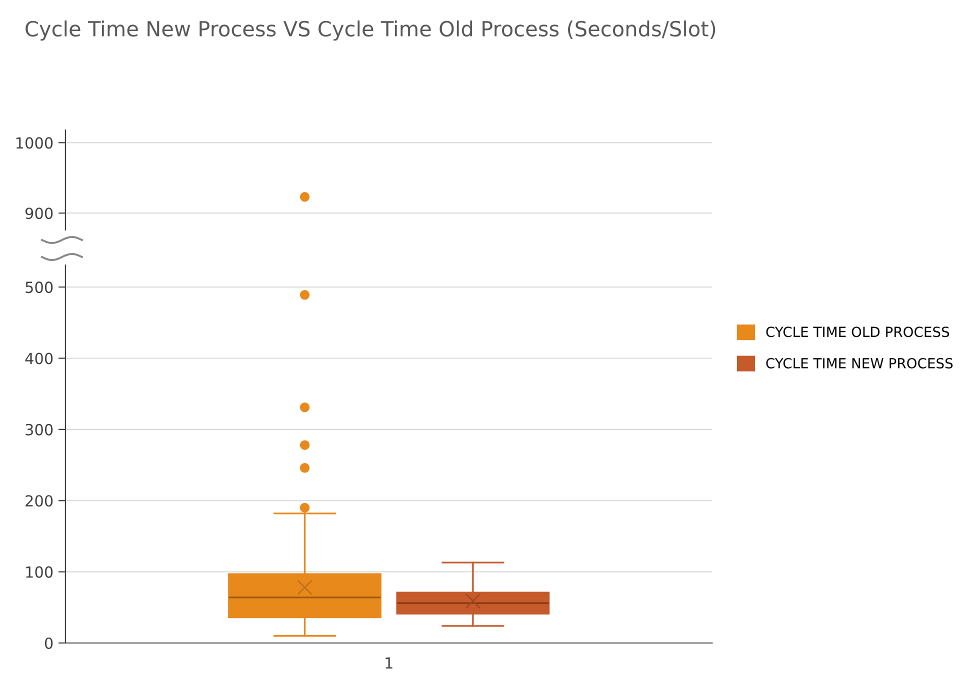 The height and width of the screenshot is (679, 977). Describe the element at coordinates (859, 363) in the screenshot. I see `legend-label: CYCLE TIME NEW PROCESS` at that location.